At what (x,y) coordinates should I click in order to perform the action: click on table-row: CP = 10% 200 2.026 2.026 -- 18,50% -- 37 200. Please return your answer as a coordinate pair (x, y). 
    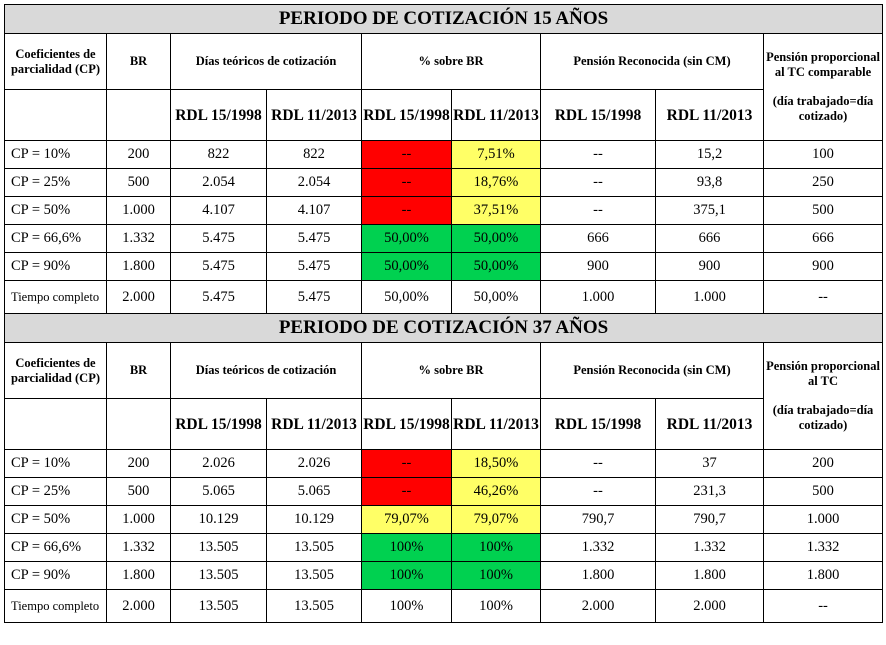
    Looking at the image, I should click on (444, 463).